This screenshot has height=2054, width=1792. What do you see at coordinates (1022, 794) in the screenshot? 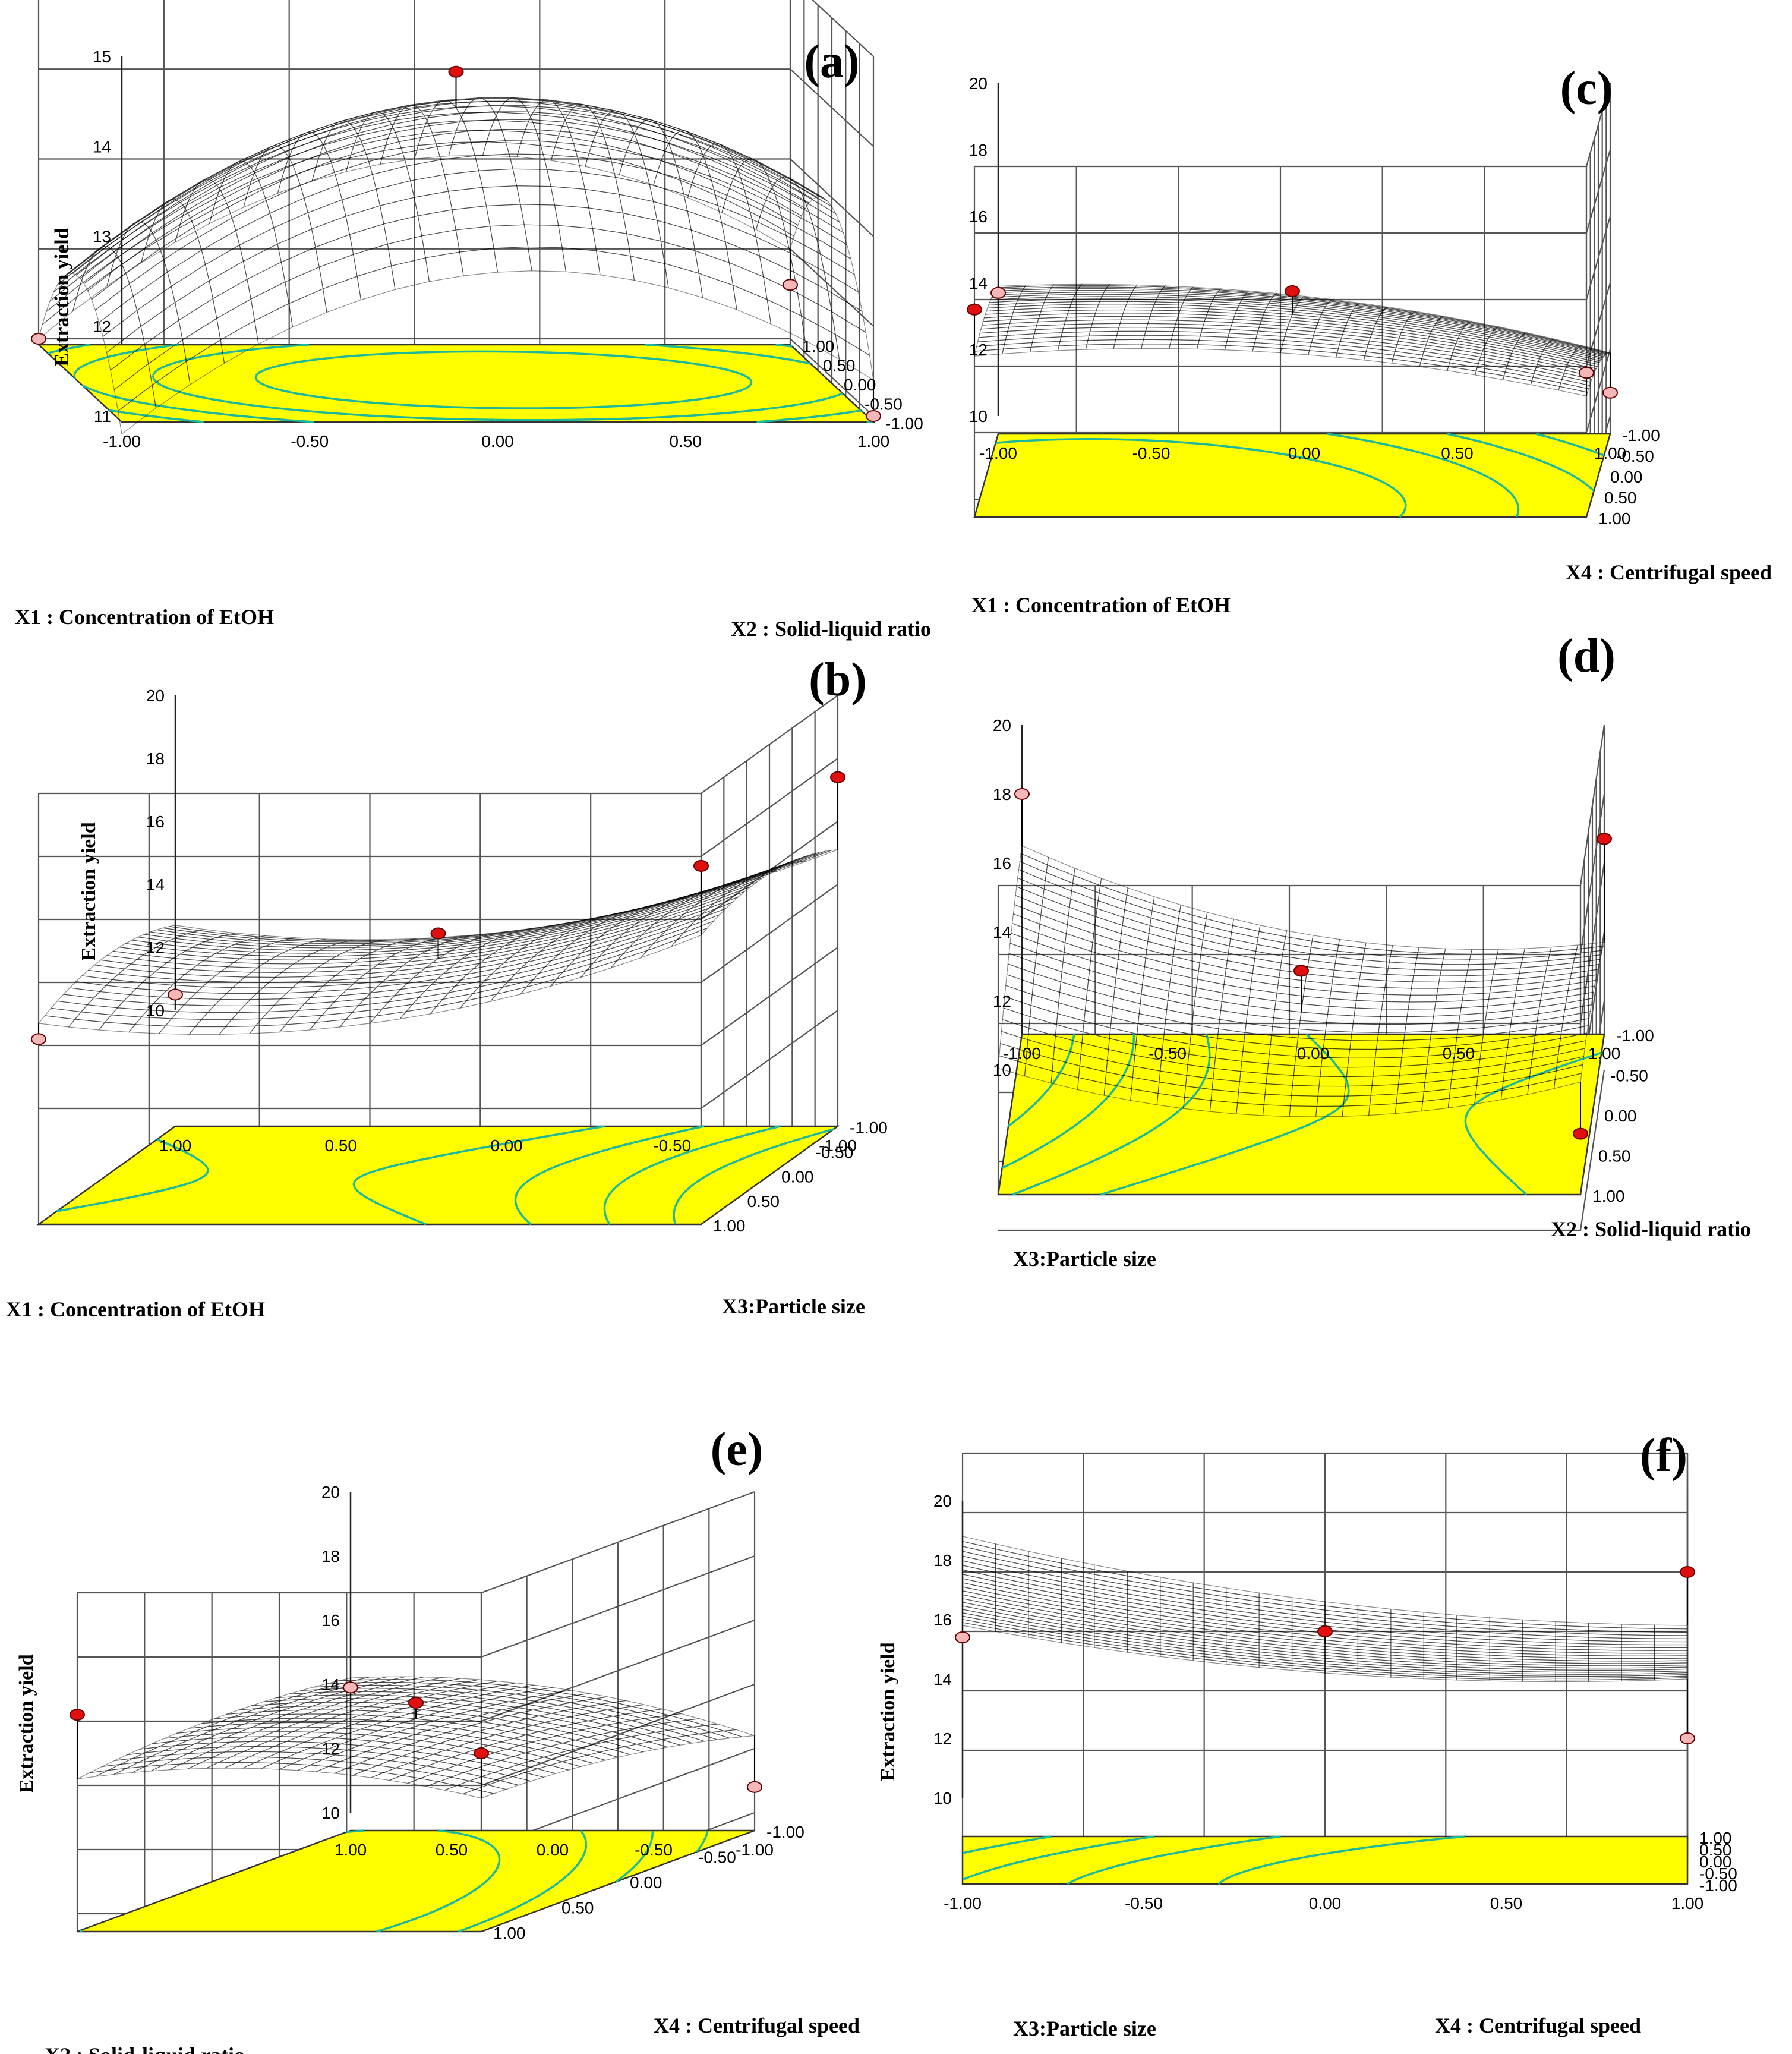
I see `design-point` at bounding box center [1022, 794].